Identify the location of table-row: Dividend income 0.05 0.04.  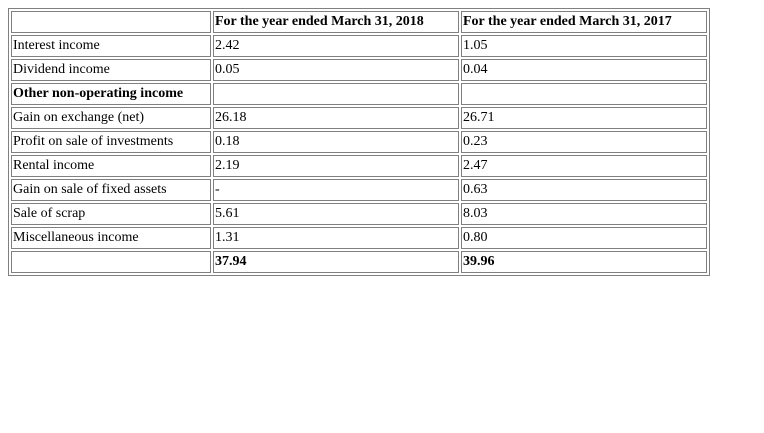
(359, 70).